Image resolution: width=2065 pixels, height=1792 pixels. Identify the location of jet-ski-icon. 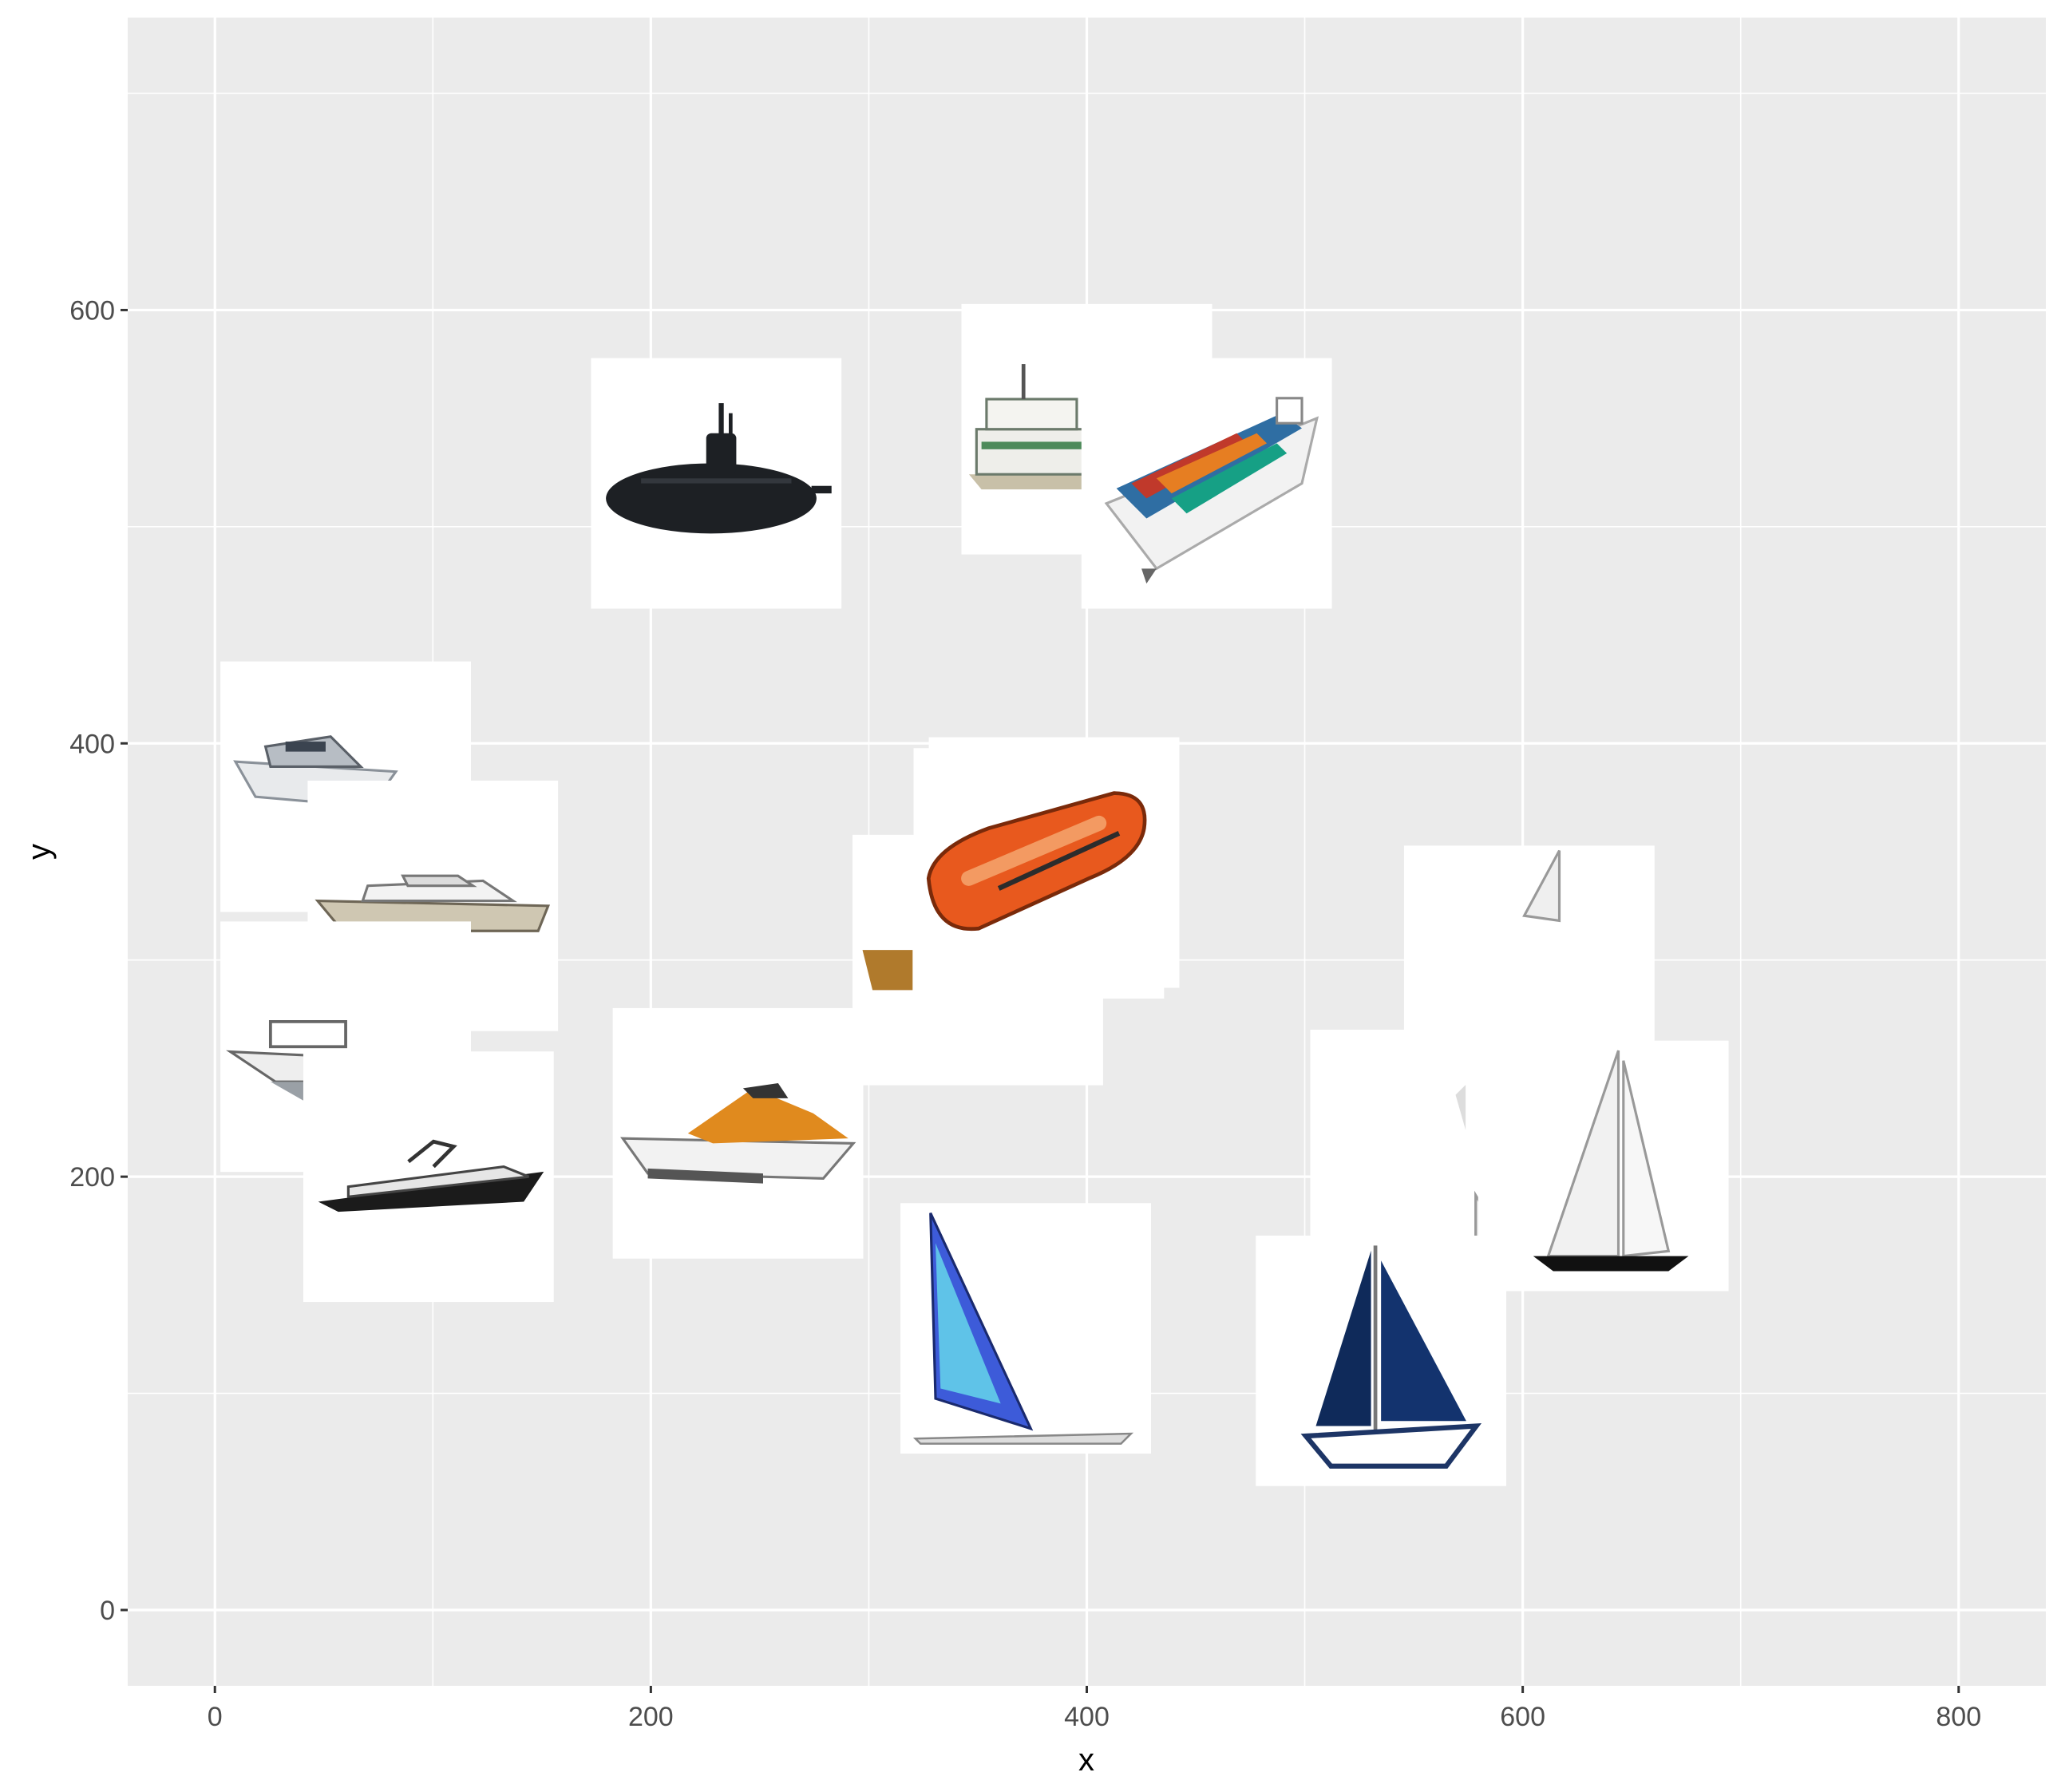
(738, 1133).